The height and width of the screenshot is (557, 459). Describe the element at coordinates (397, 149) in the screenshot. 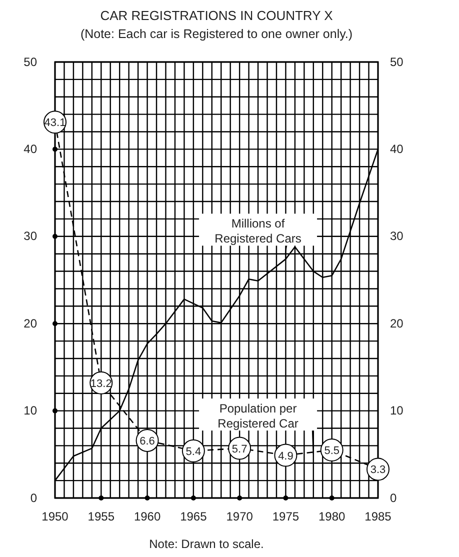

I see `y2-tick-label: 40` at that location.